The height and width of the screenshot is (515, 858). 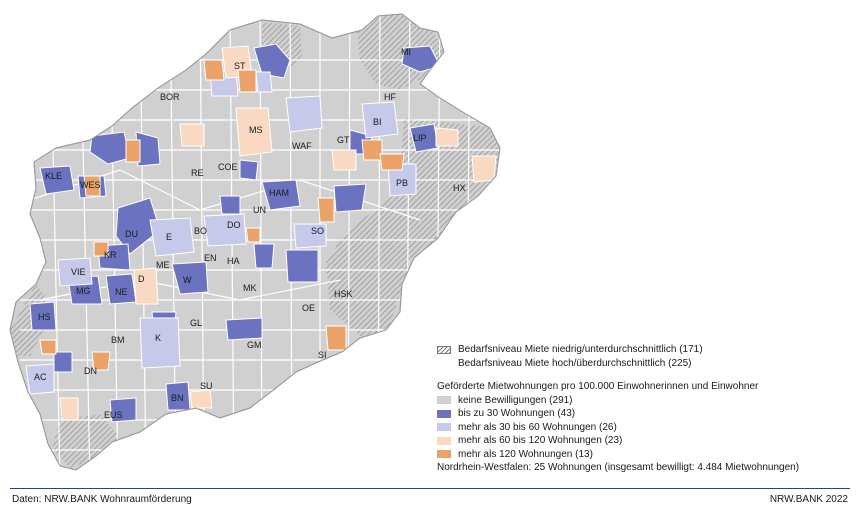 What do you see at coordinates (170, 97) in the screenshot?
I see `city-label-bor: BOR` at bounding box center [170, 97].